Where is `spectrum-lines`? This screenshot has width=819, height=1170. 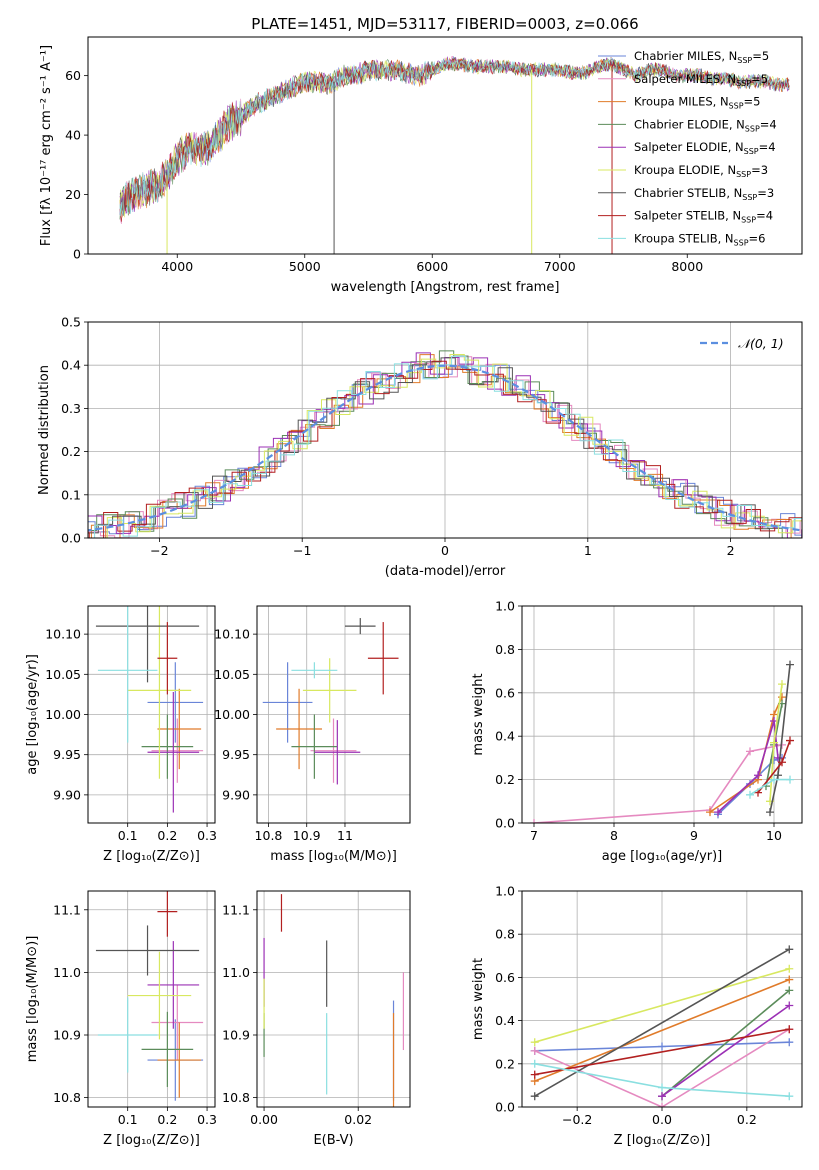 spectrum-lines is located at coordinates (454, 155).